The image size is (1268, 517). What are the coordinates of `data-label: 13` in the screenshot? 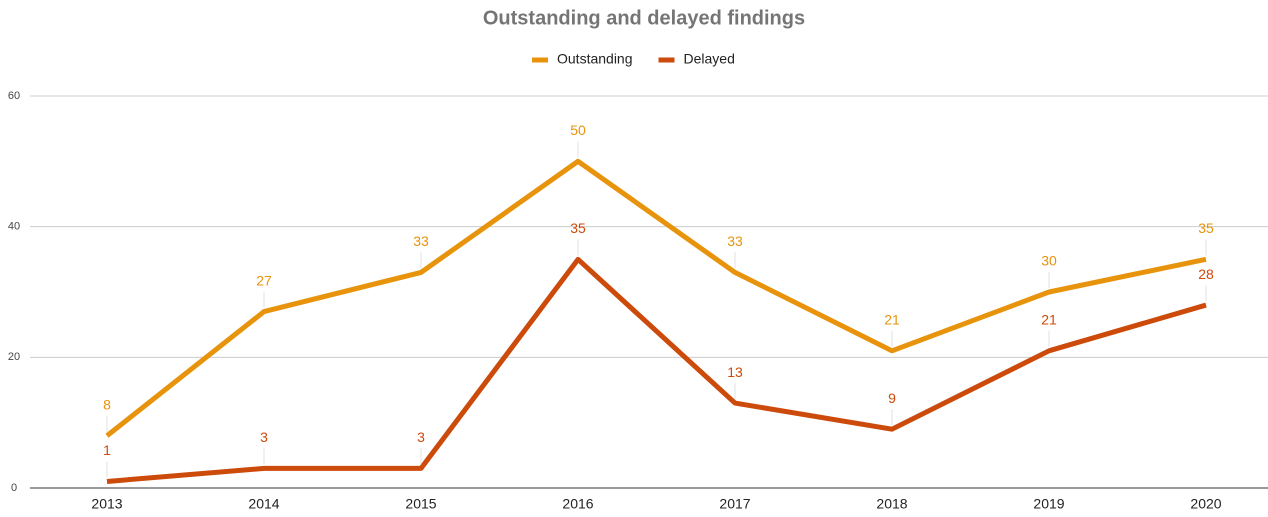 It's located at (735, 372).